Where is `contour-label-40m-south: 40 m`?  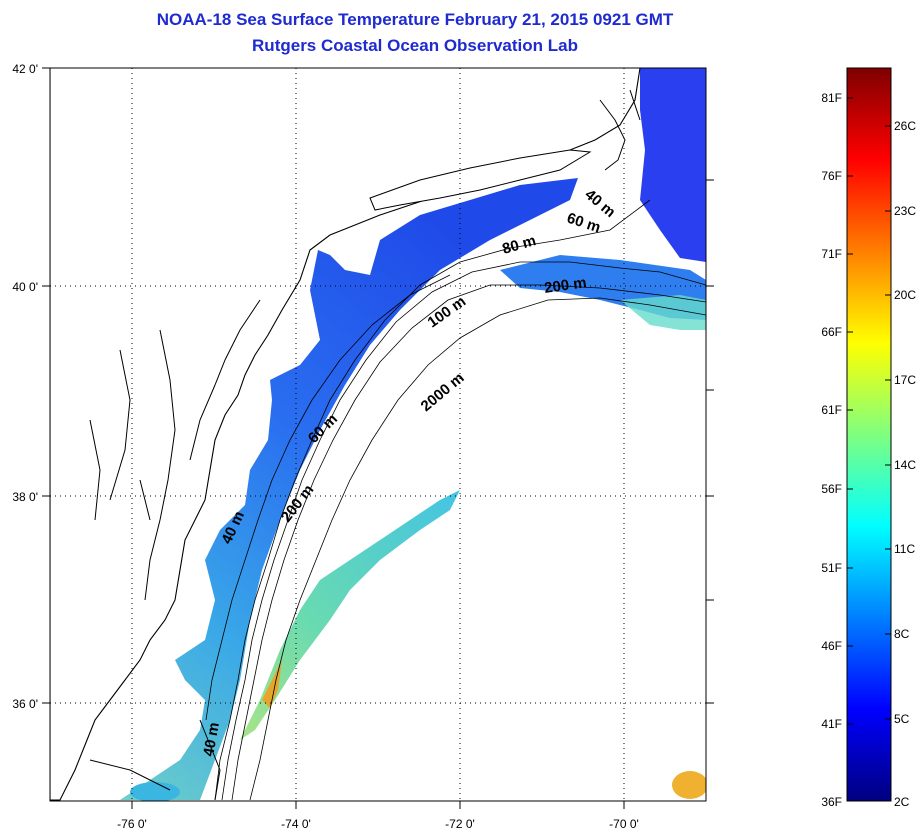
contour-label-40m-south: 40 m is located at coordinates (211, 739).